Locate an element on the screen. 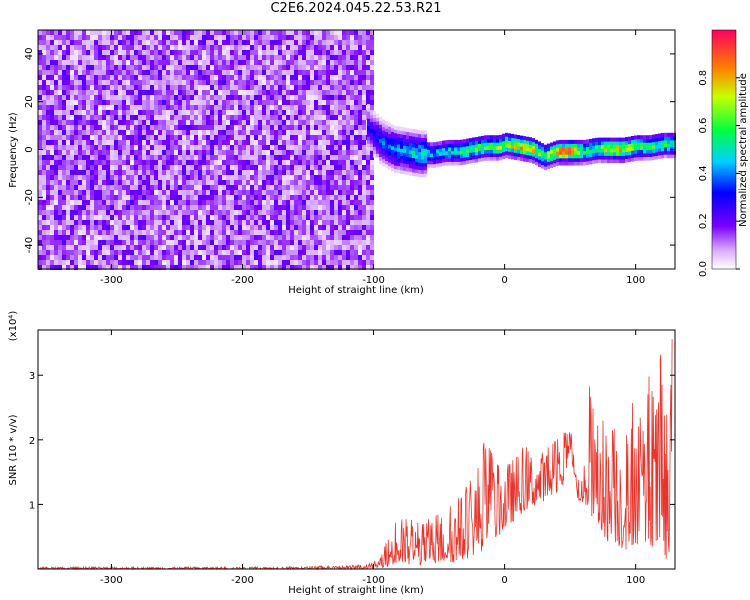  y-tick-label: 3 is located at coordinates (32, 376).